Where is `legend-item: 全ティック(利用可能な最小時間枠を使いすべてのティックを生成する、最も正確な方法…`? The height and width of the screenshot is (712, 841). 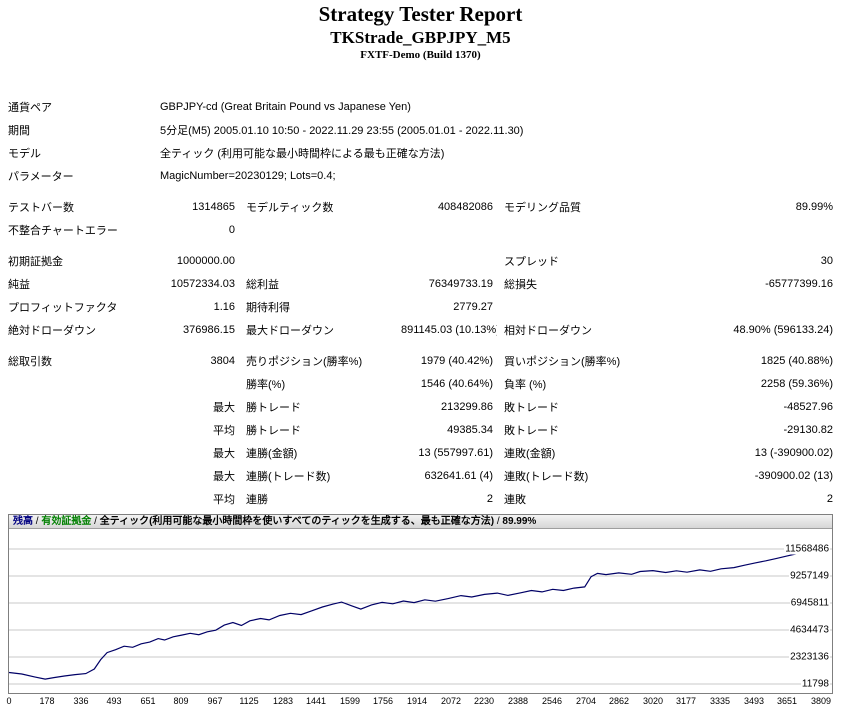 legend-item: 全ティック(利用可能な最小時間枠を使いすべてのティックを生成する、最も正確な方法… is located at coordinates (297, 521).